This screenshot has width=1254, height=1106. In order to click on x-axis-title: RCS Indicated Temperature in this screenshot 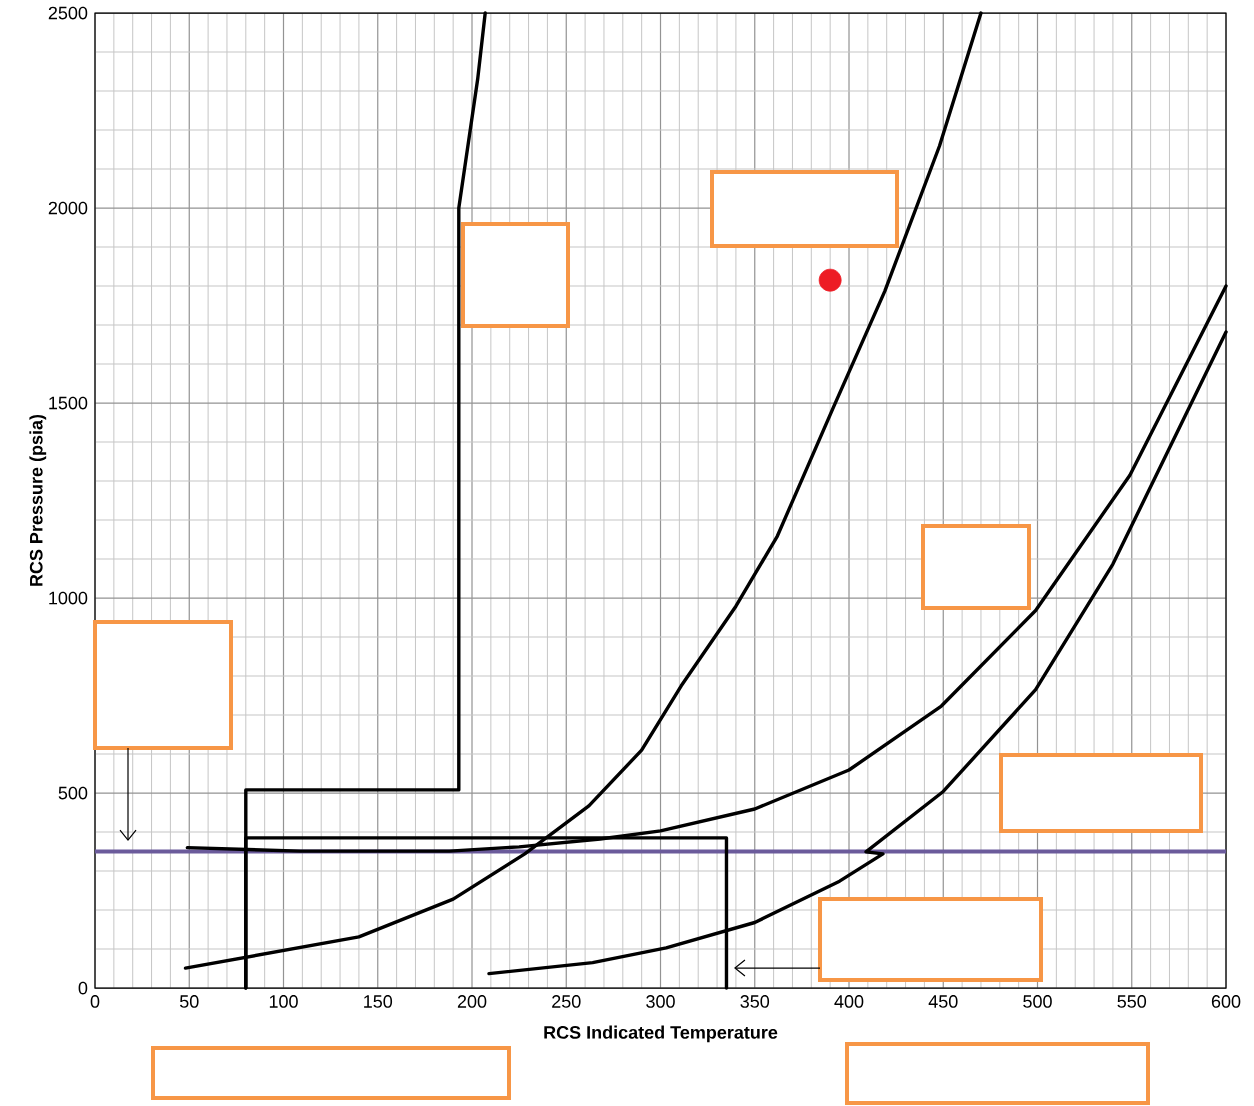, I will do `click(661, 1034)`.